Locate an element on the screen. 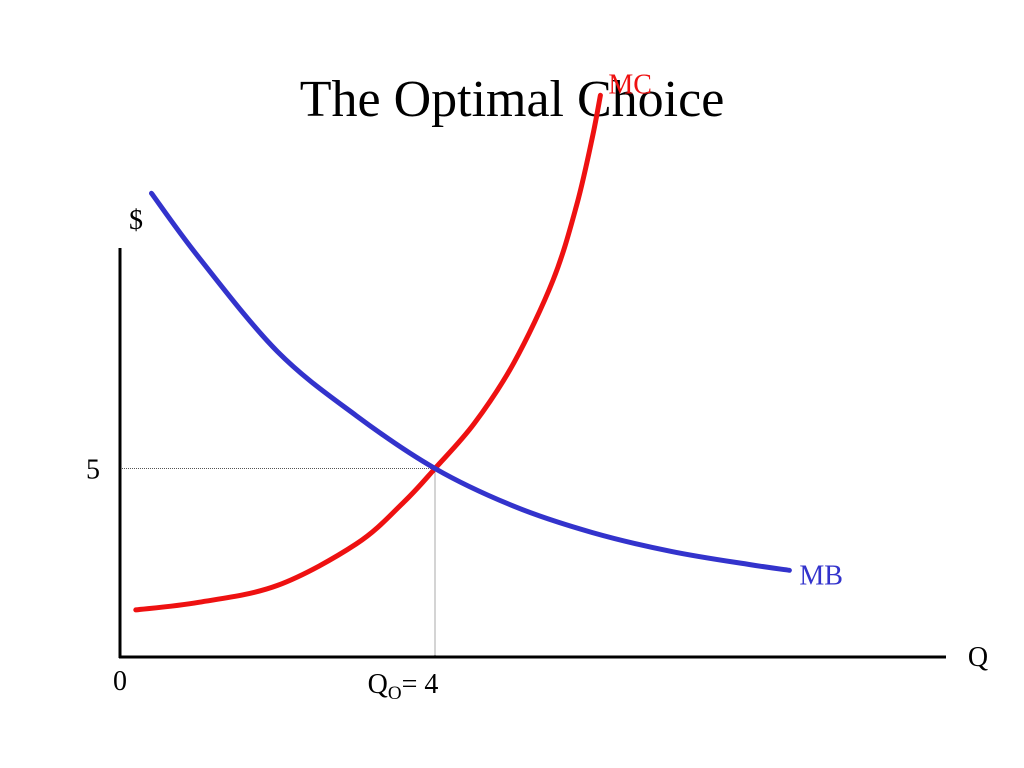  x-tick-label: QO= 4 is located at coordinates (403, 686).